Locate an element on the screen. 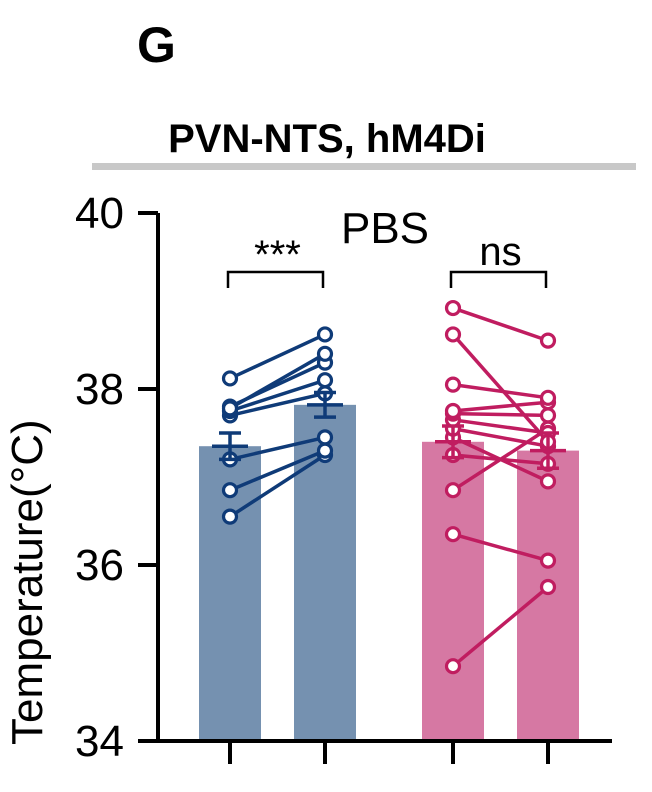 This screenshot has height=792, width=652. y-tick-label-38: 38 is located at coordinates (99, 389).